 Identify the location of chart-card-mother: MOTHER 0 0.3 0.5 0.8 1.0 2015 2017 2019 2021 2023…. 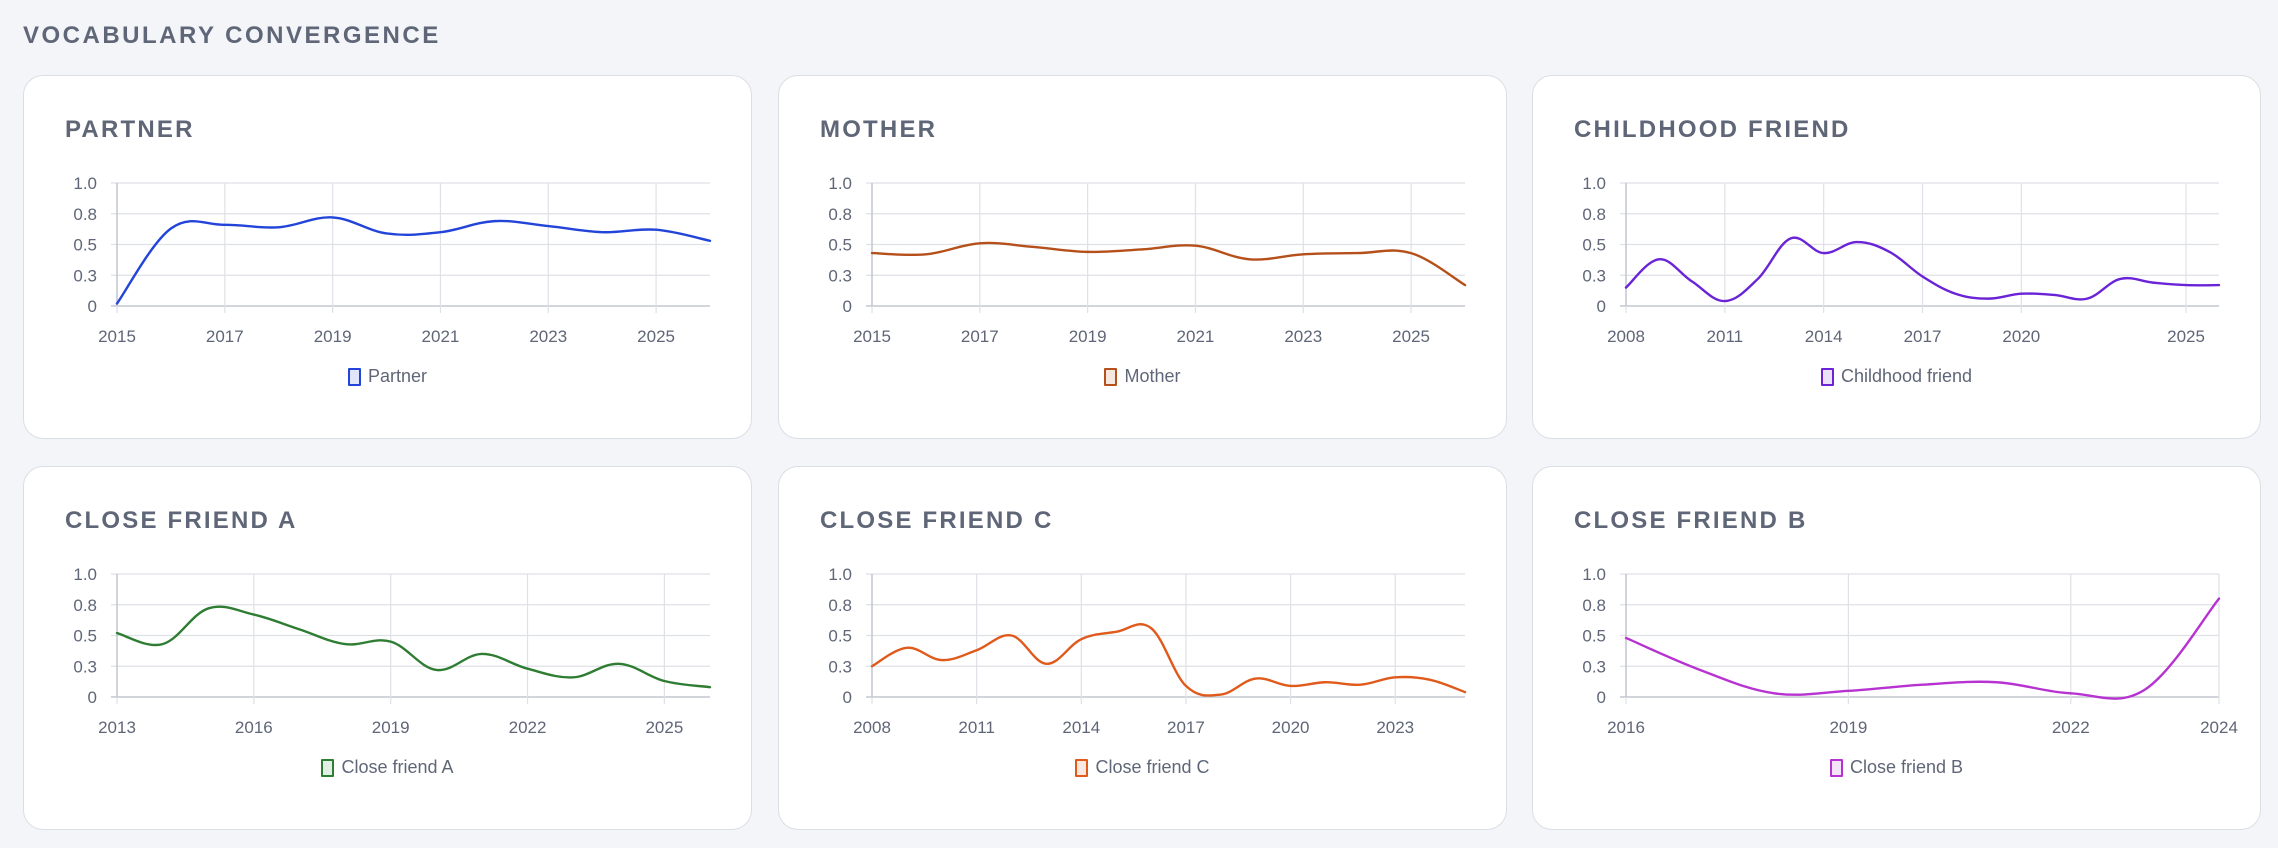
(1142, 257).